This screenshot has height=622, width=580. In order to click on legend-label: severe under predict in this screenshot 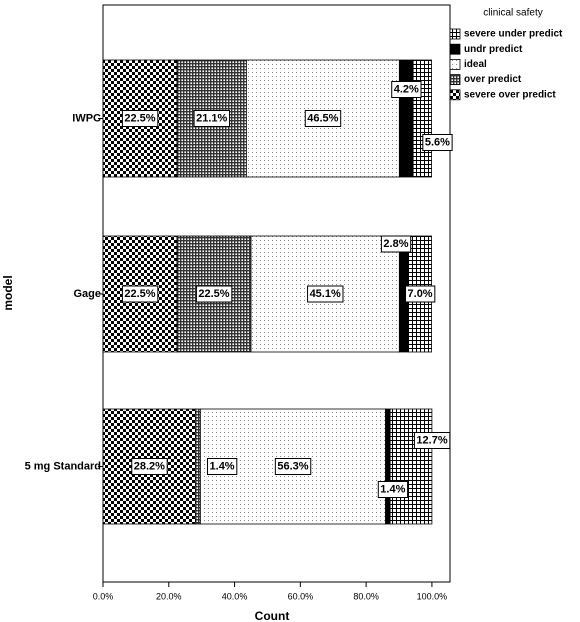, I will do `click(513, 34)`.